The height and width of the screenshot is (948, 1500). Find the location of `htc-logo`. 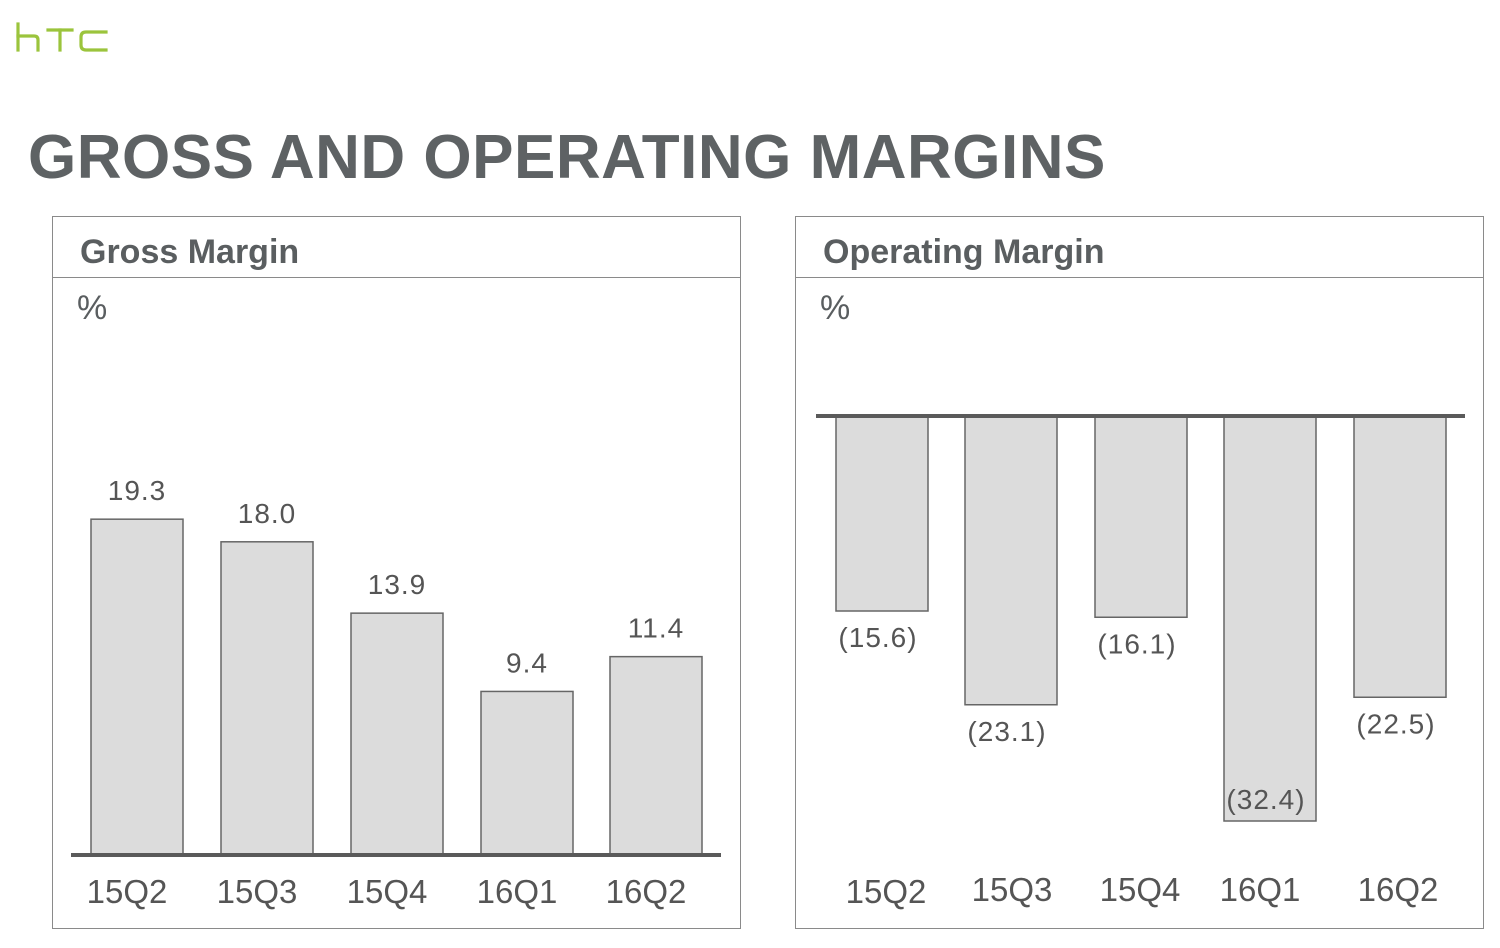

htc-logo is located at coordinates (64, 40).